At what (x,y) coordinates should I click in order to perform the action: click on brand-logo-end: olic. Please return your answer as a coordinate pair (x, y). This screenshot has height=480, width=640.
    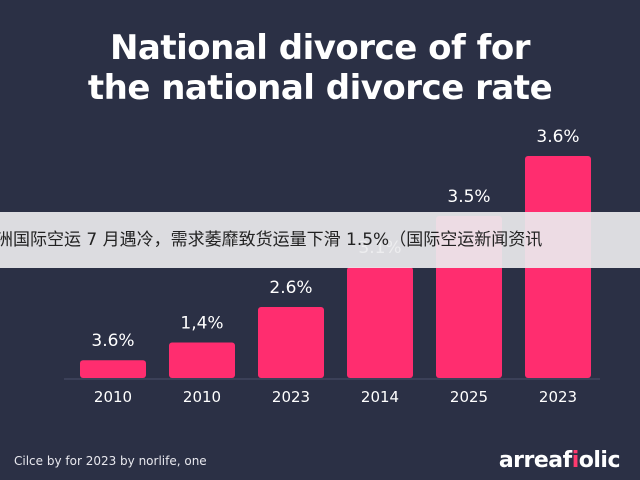
    Looking at the image, I should click on (599, 460).